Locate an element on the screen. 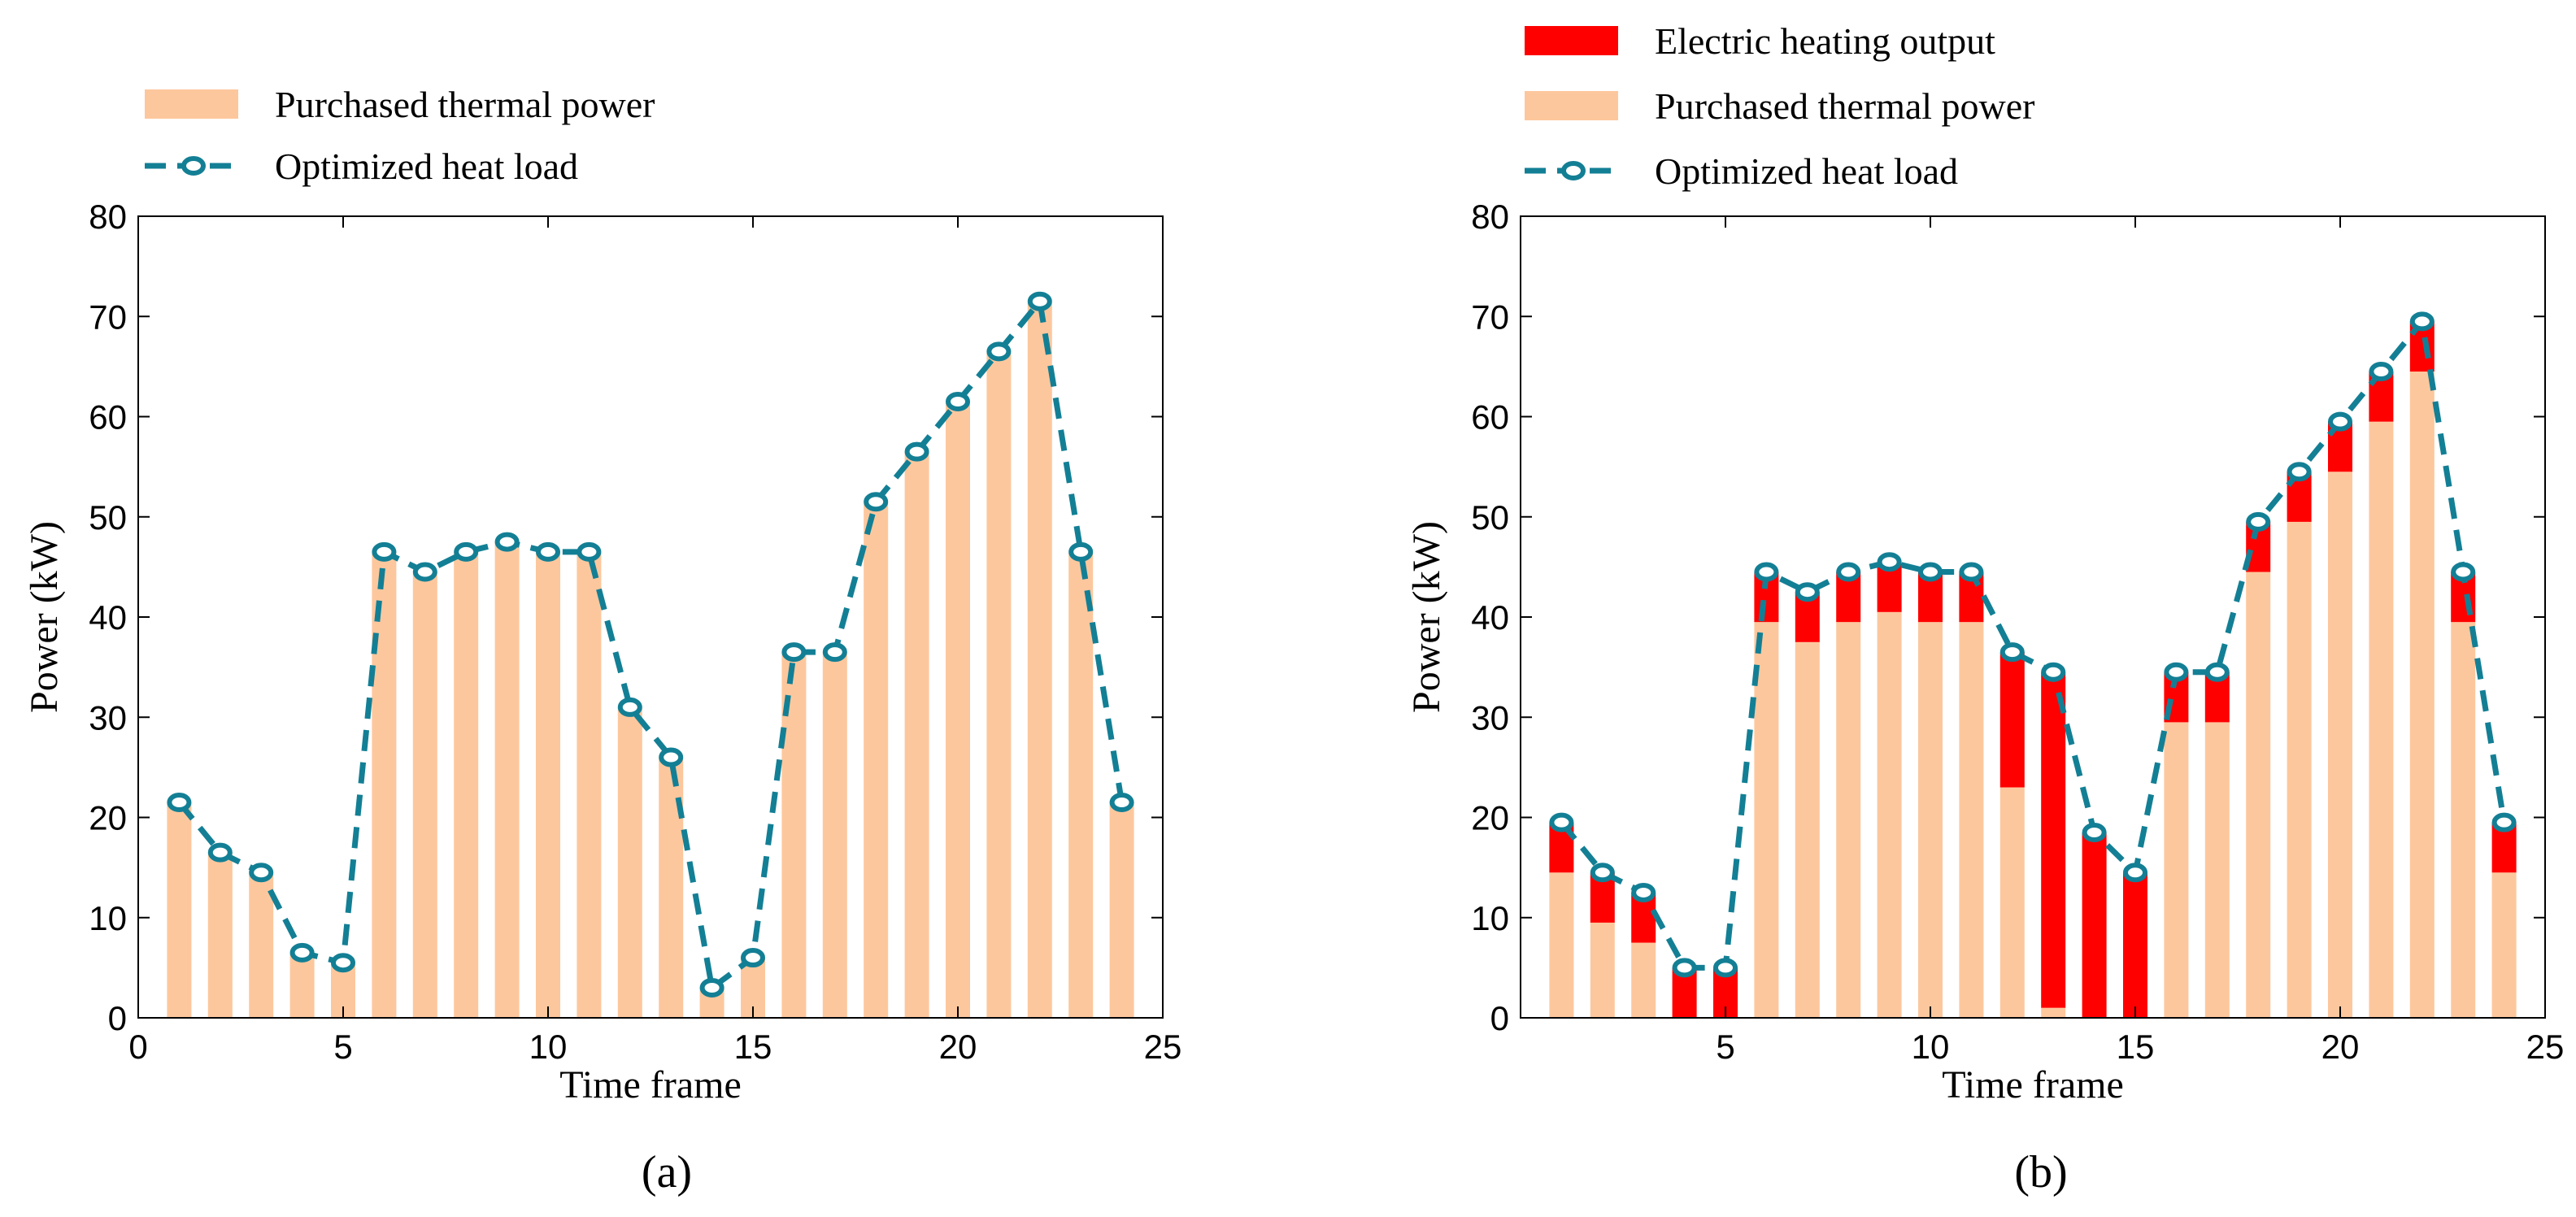 The height and width of the screenshot is (1217, 2576). y-tick-label: 10 is located at coordinates (108, 918).